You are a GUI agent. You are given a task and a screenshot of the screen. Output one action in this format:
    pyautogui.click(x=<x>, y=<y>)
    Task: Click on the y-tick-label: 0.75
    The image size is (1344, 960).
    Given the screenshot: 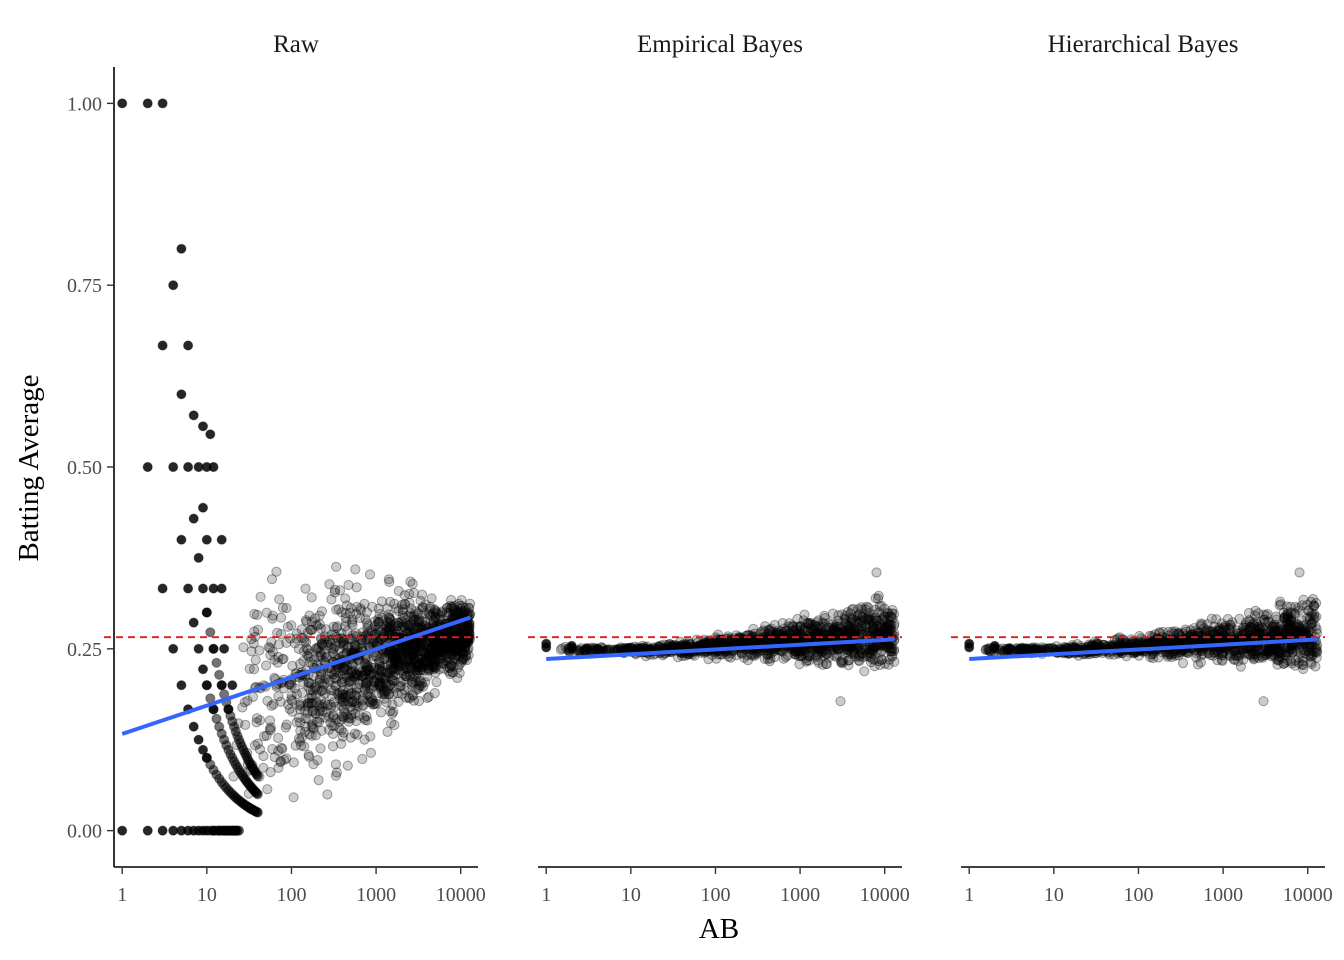 What is the action you would take?
    pyautogui.click(x=84, y=286)
    